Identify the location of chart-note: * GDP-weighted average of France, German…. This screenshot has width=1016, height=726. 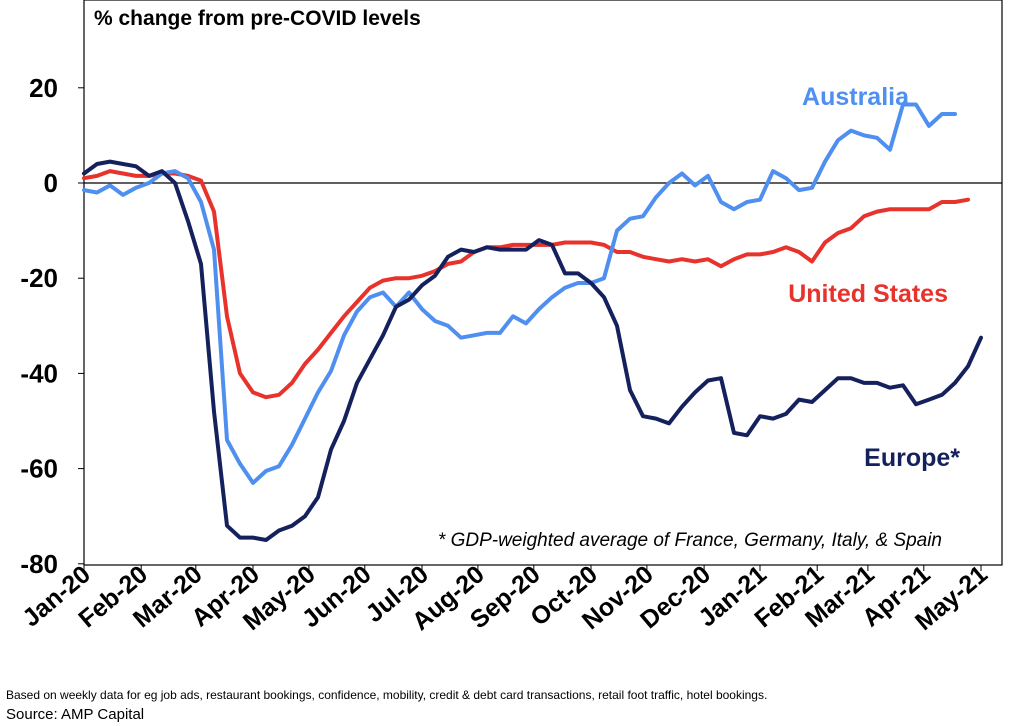
(690, 540).